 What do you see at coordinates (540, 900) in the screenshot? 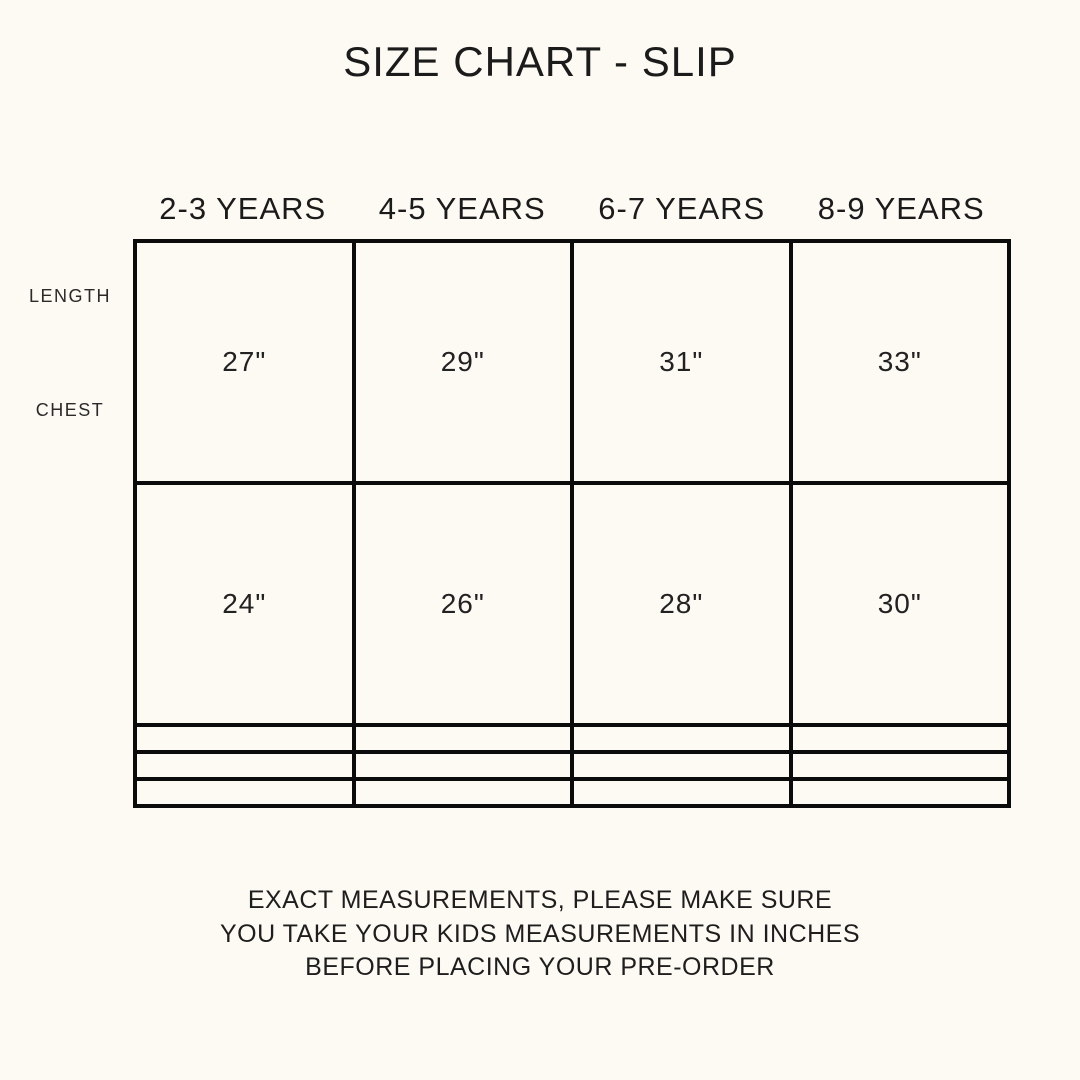
I see `footer-line-1: EXACT MEASUREMENTS, PLEASE MAKE SURE` at bounding box center [540, 900].